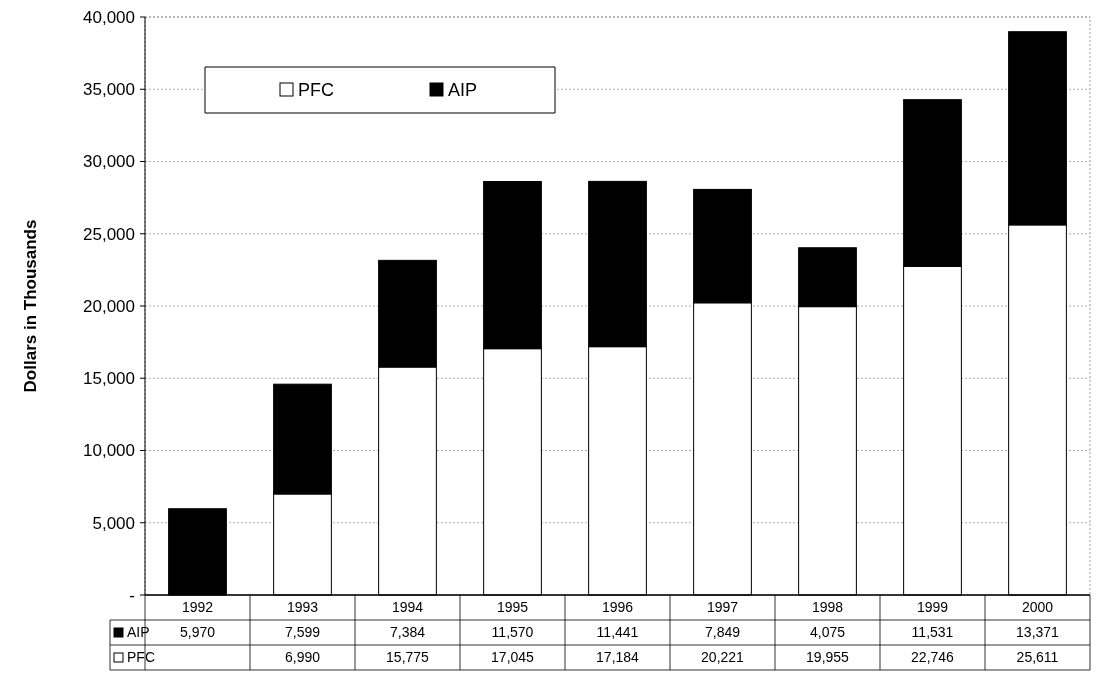  What do you see at coordinates (827, 607) in the screenshot?
I see `x-tick-label: 1998` at bounding box center [827, 607].